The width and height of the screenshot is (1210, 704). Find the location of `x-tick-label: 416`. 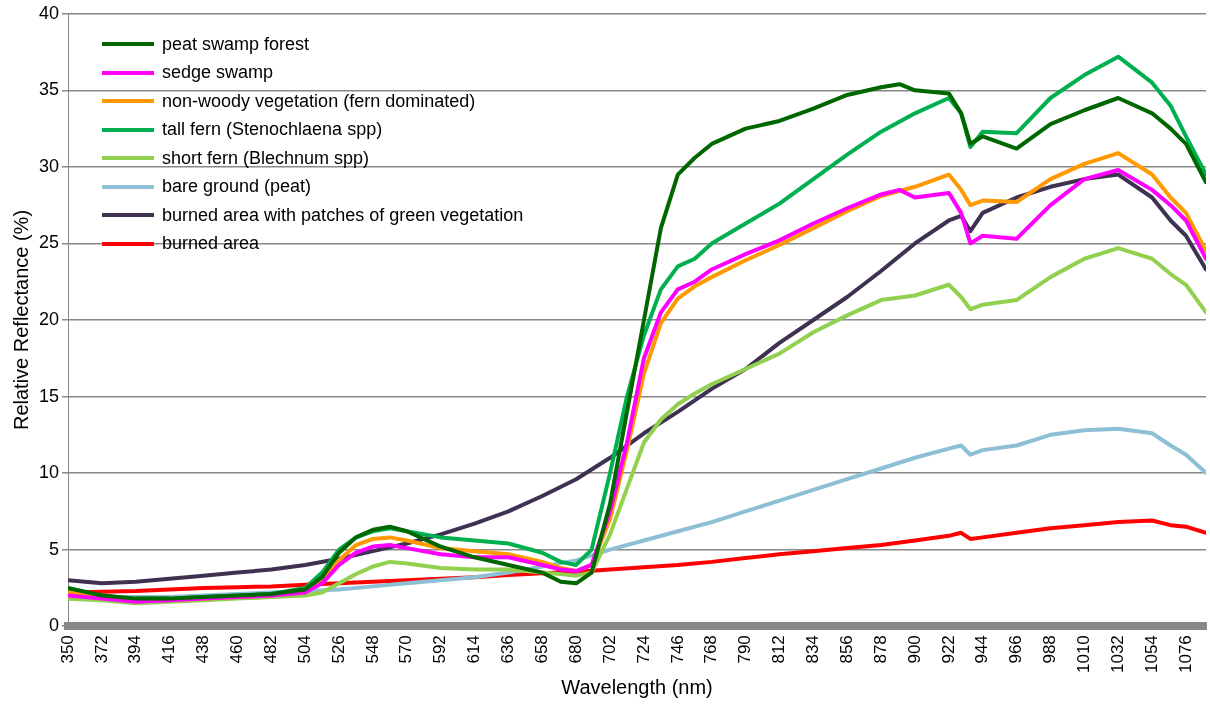

x-tick-label: 416 is located at coordinates (169, 649).